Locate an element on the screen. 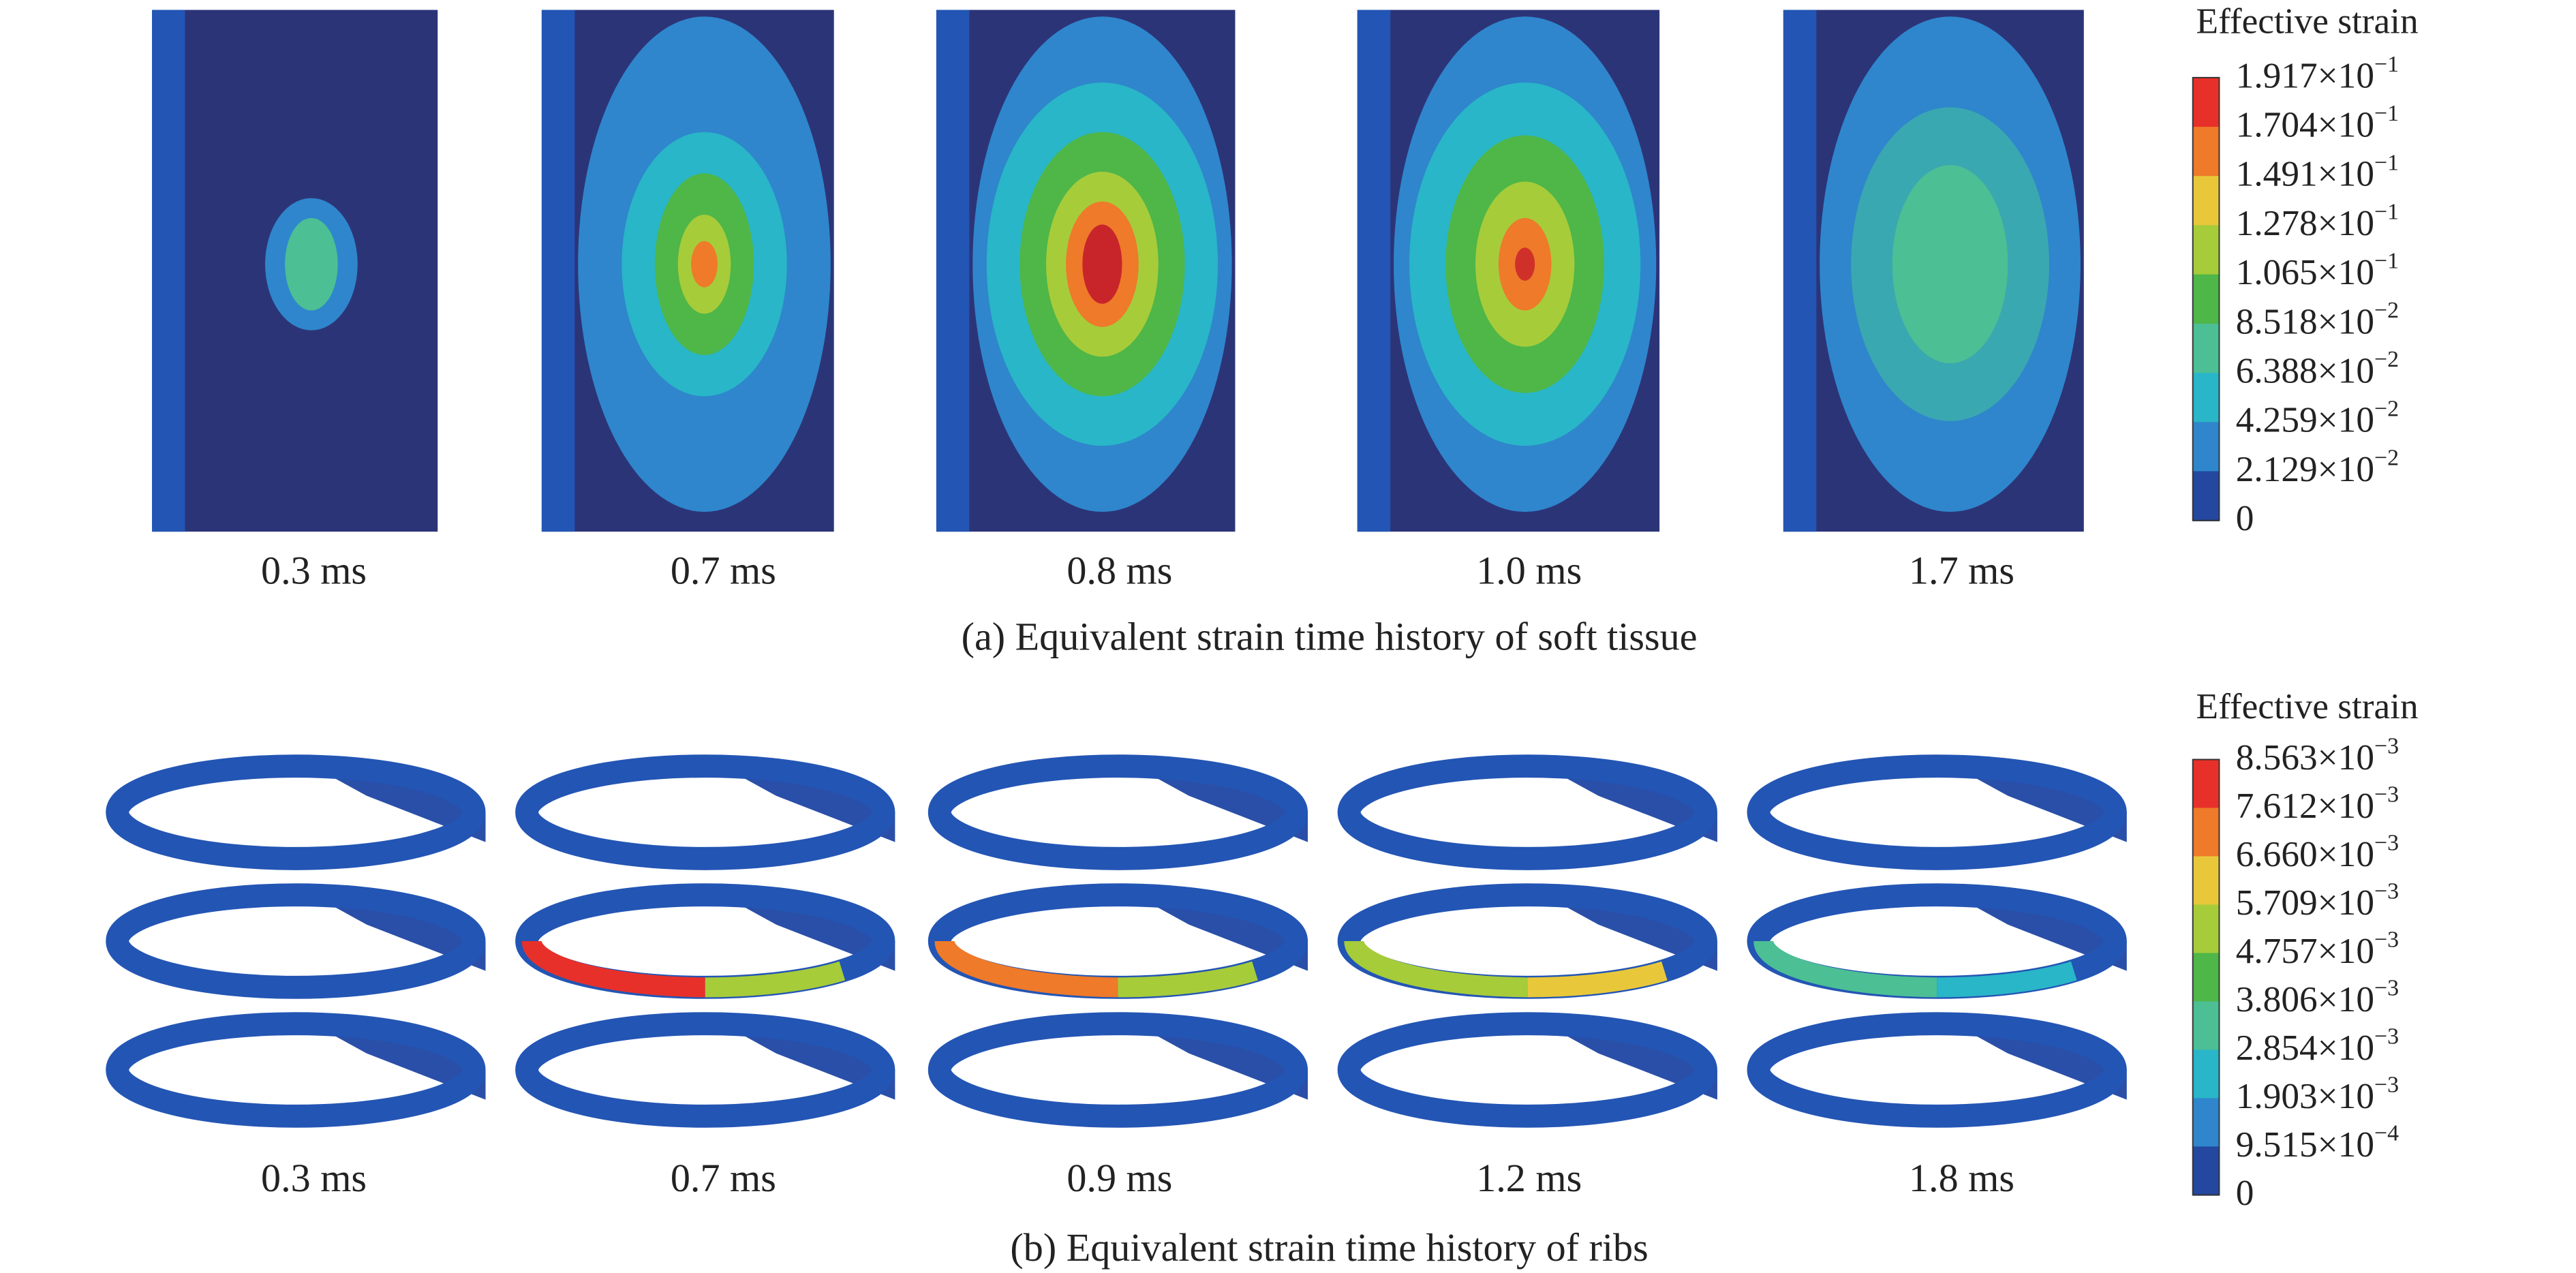  legend-mantissa: 1.491×10 is located at coordinates (2305, 174).